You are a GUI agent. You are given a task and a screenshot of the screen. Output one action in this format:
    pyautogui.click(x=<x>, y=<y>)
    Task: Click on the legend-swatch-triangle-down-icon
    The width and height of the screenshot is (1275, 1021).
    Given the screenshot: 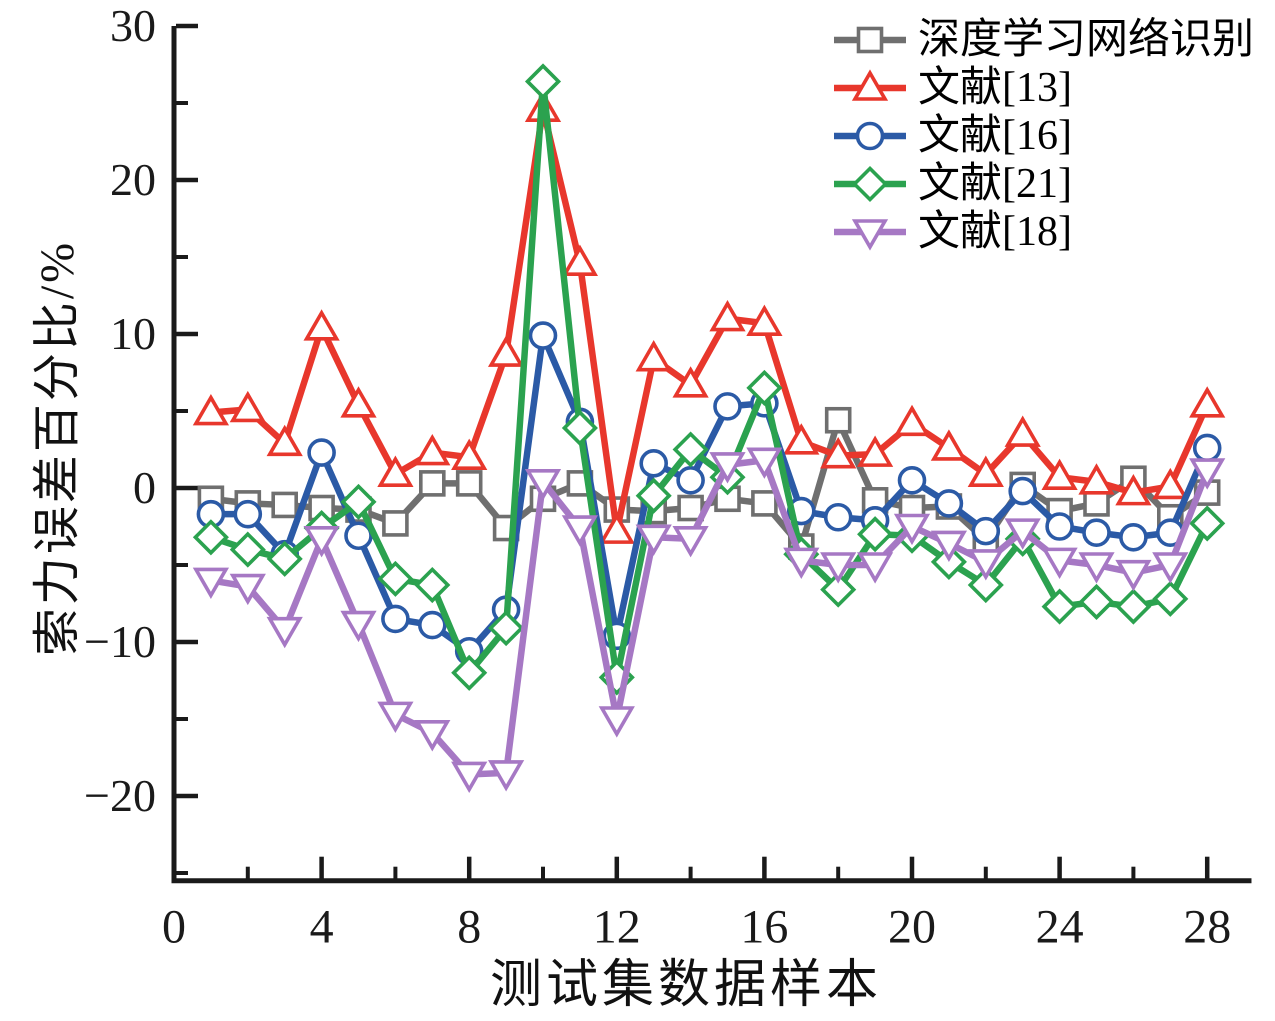 What is the action you would take?
    pyautogui.click(x=870, y=235)
    